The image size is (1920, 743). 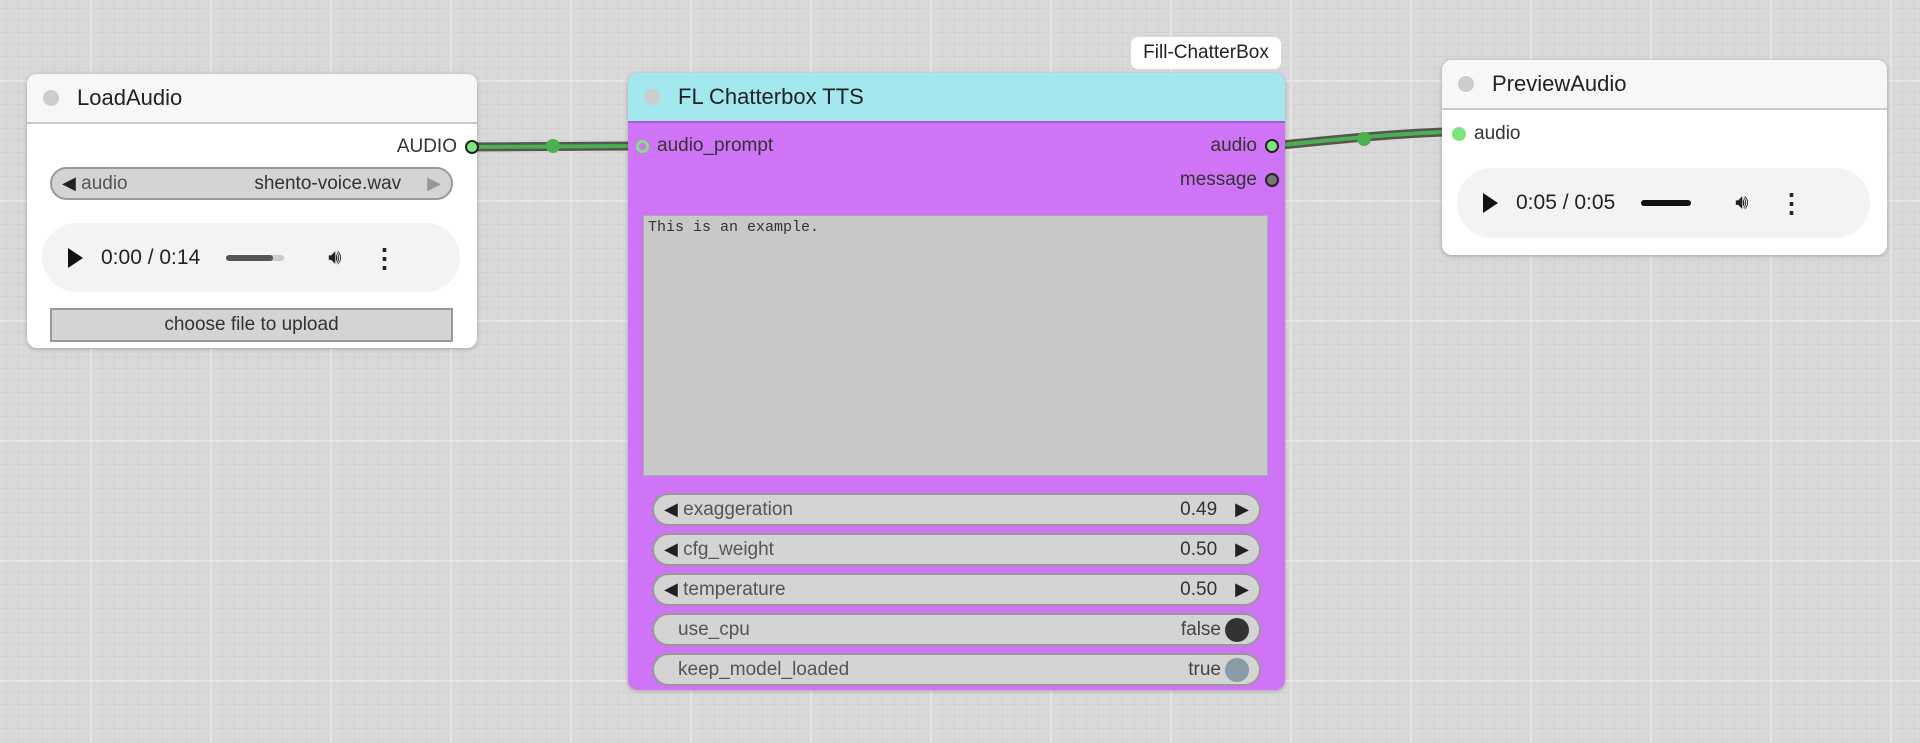 What do you see at coordinates (328, 183) in the screenshot?
I see `combo-value: shento-voice.wav` at bounding box center [328, 183].